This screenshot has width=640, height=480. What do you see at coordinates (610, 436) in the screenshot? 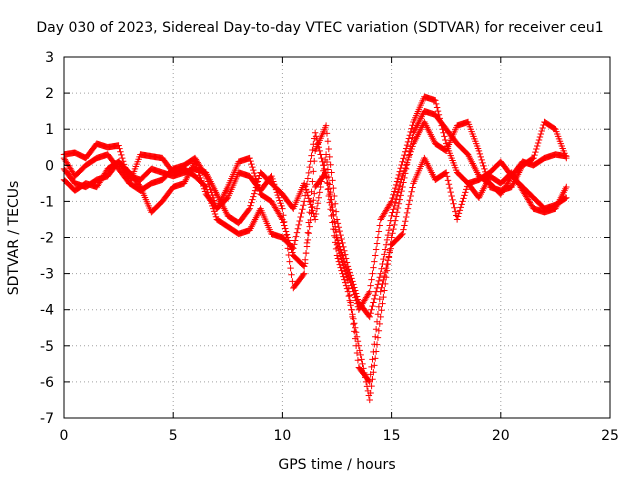
I see `x-tick-label: 25` at bounding box center [610, 436].